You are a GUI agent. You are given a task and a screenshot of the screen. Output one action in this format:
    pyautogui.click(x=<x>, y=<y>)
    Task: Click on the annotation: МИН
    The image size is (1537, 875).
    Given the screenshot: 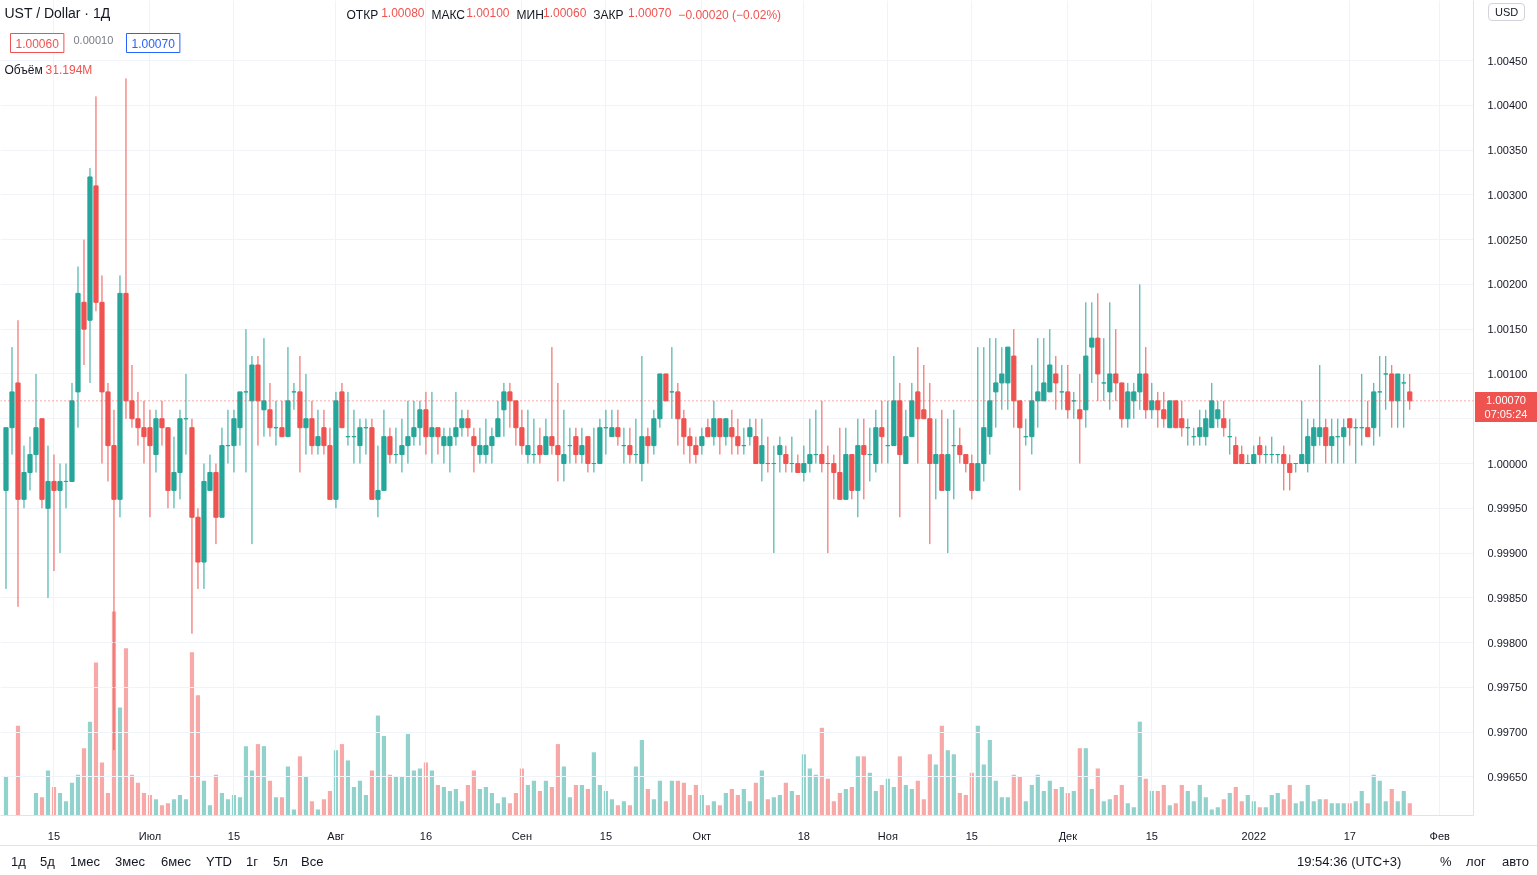 What is the action you would take?
    pyautogui.click(x=530, y=14)
    